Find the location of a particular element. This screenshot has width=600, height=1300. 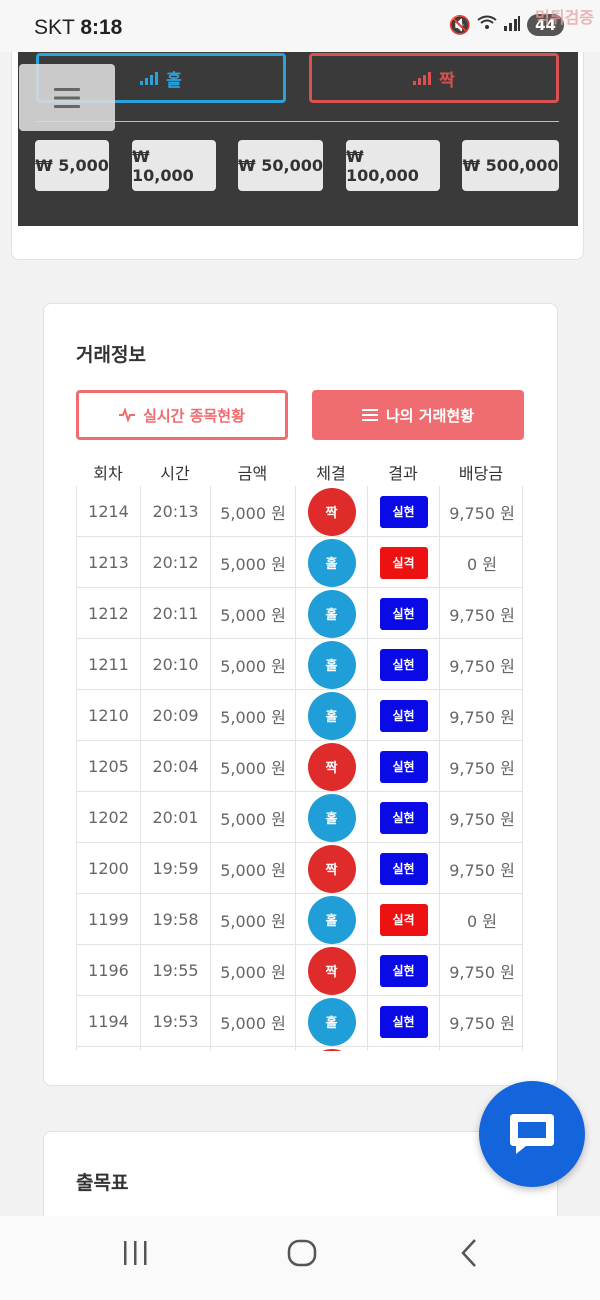

signal-icon is located at coordinates (512, 25).